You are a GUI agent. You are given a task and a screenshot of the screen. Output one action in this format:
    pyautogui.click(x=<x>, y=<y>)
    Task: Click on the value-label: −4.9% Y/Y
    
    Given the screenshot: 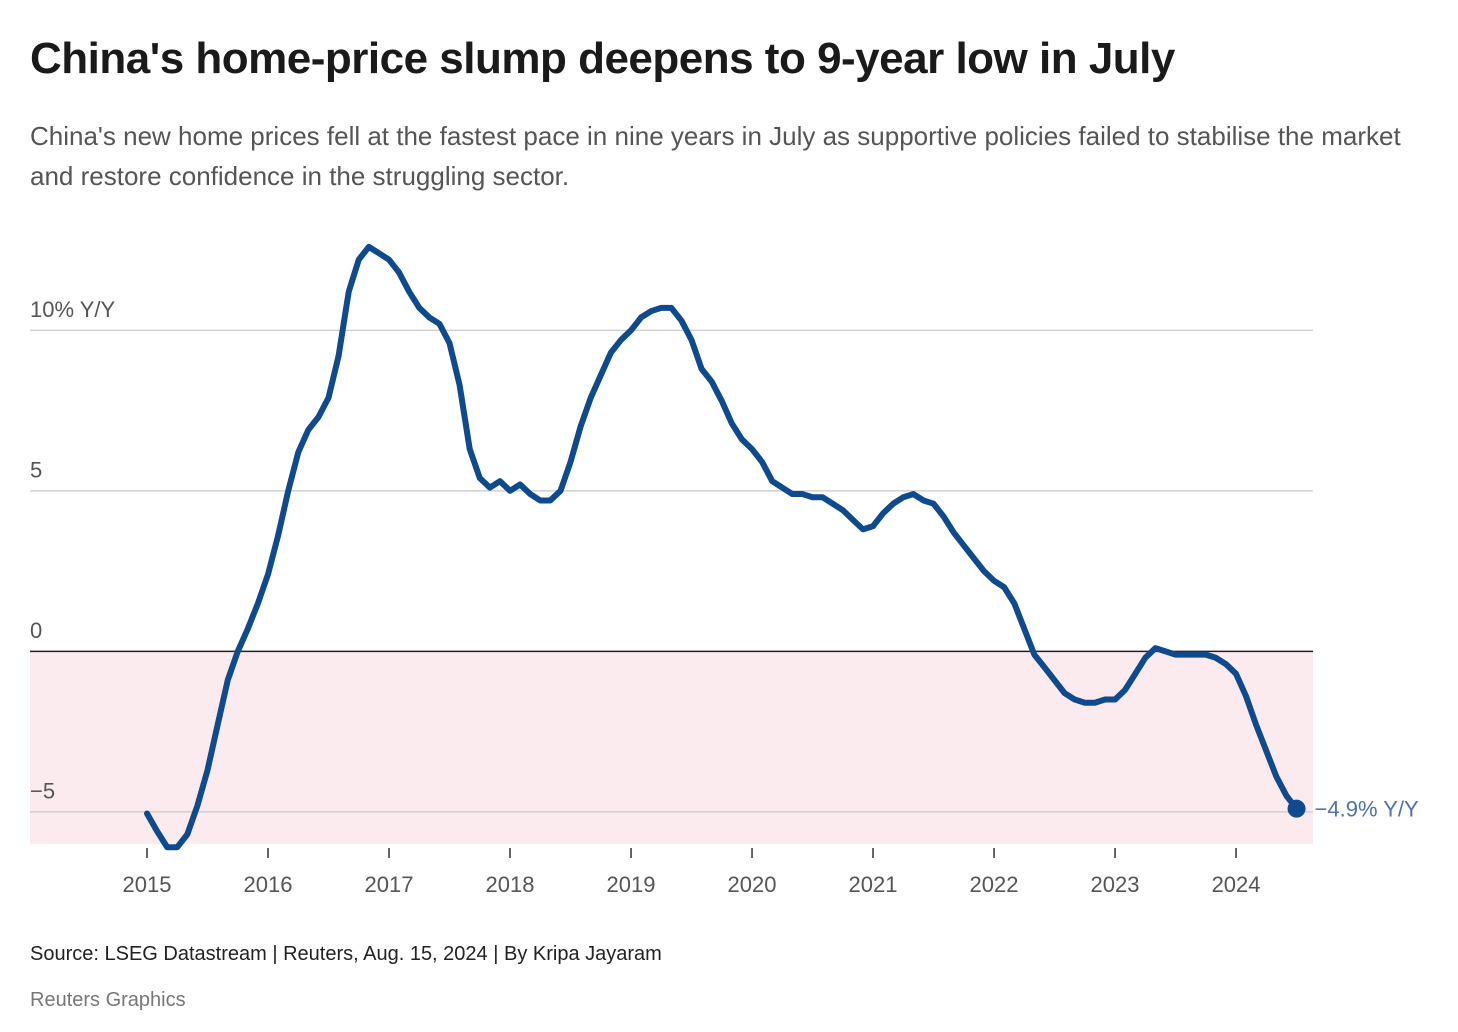 What is the action you would take?
    pyautogui.click(x=1367, y=808)
    